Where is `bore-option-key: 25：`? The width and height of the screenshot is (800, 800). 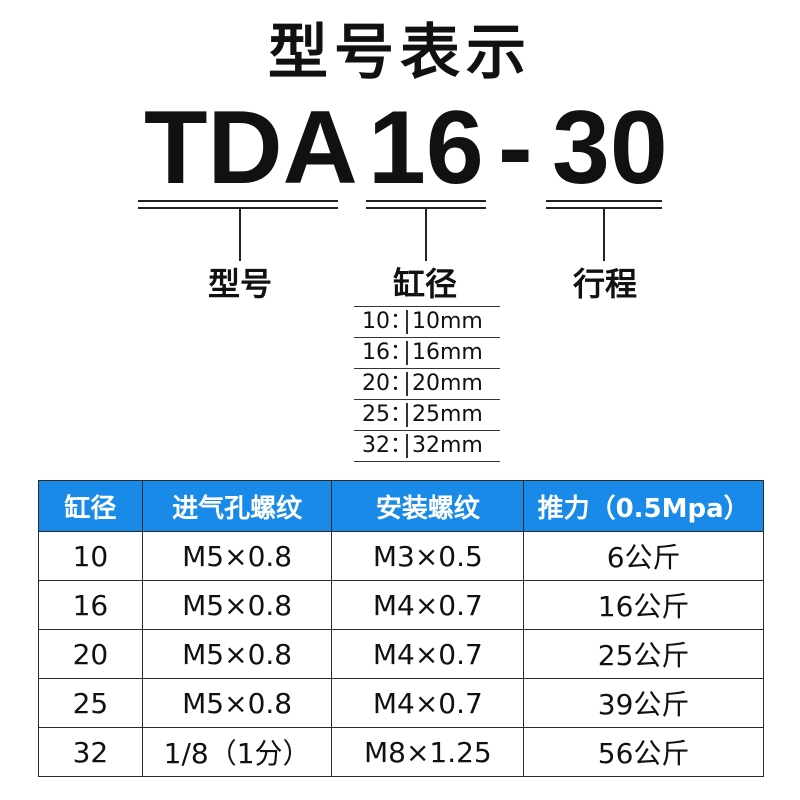
bore-option-key: 25： is located at coordinates (387, 414).